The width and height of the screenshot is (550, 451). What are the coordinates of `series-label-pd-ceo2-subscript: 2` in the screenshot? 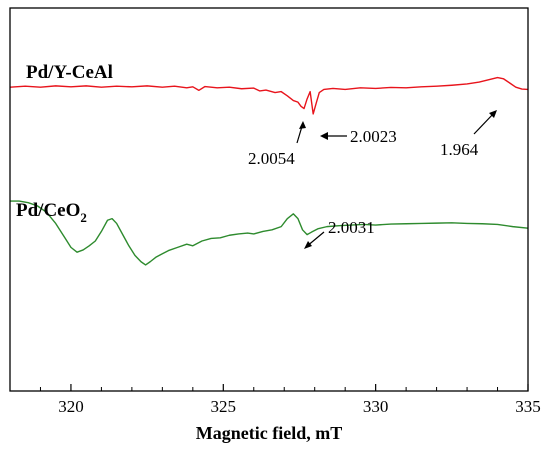 It's located at (83, 217).